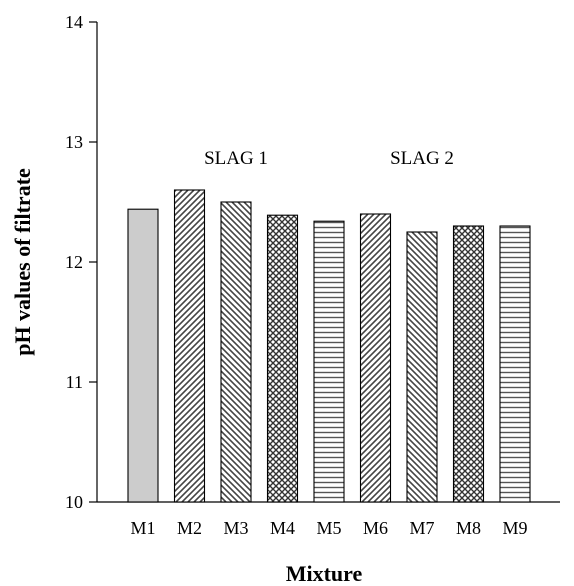 The image size is (574, 586). I want to click on annotation-label: SLAG 1, so click(236, 158).